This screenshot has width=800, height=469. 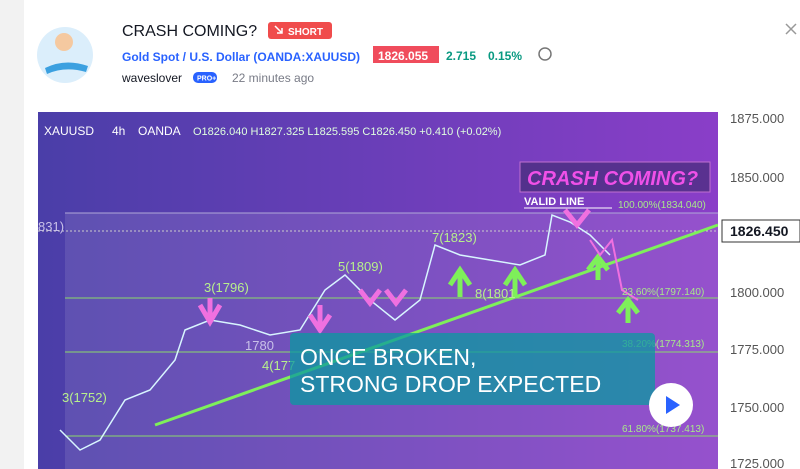 I want to click on last-price: 1826.450, so click(x=759, y=231).